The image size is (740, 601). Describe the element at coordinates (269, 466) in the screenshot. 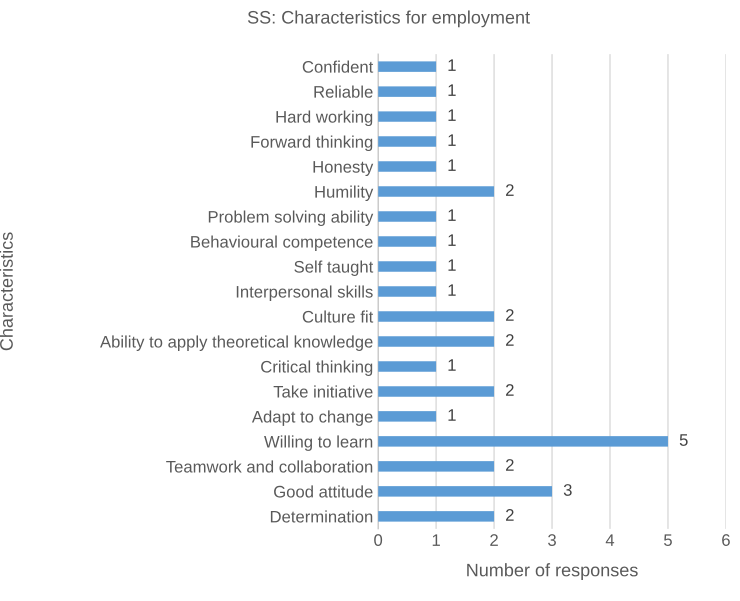

I see `y-tick-label: Teamwork and collaboration` at that location.